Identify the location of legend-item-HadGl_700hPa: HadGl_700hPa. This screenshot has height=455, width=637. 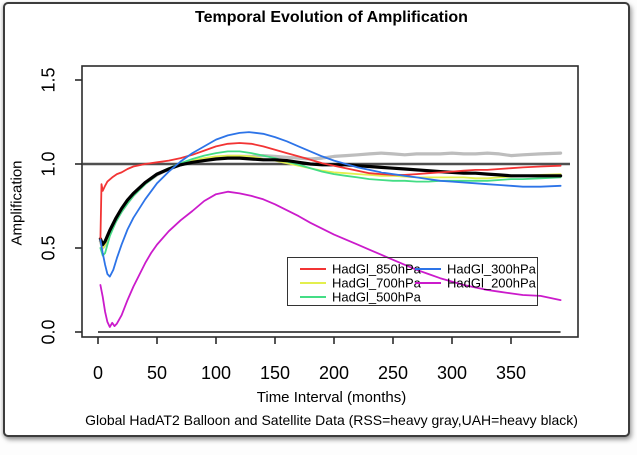
(360, 283).